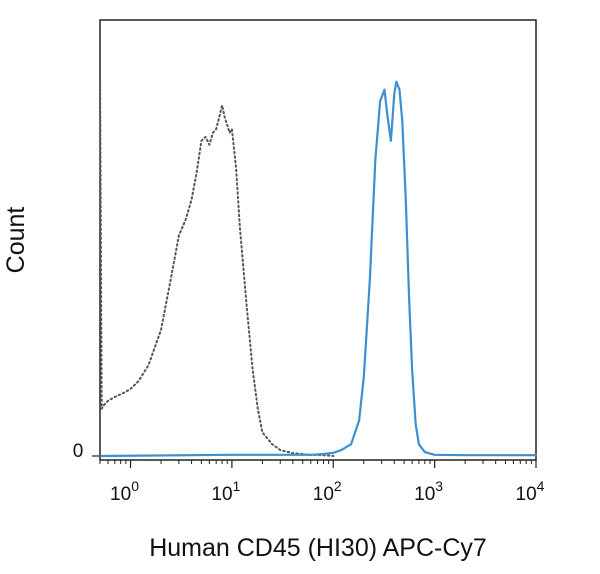  Describe the element at coordinates (78, 451) in the screenshot. I see `y-tick-label: 0` at that location.